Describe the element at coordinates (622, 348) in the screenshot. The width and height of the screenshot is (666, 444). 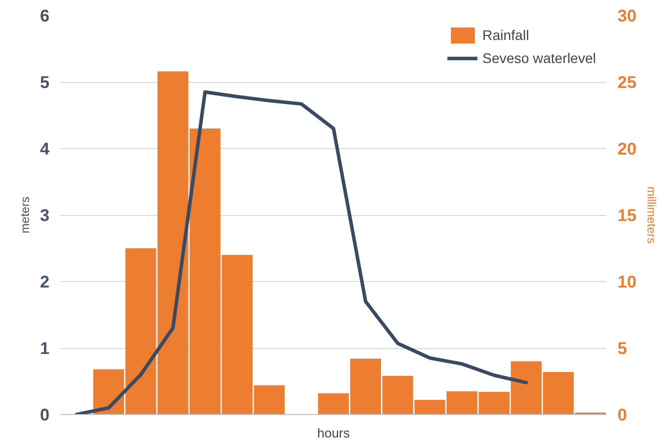
I see `y2-tick-label: 5` at that location.